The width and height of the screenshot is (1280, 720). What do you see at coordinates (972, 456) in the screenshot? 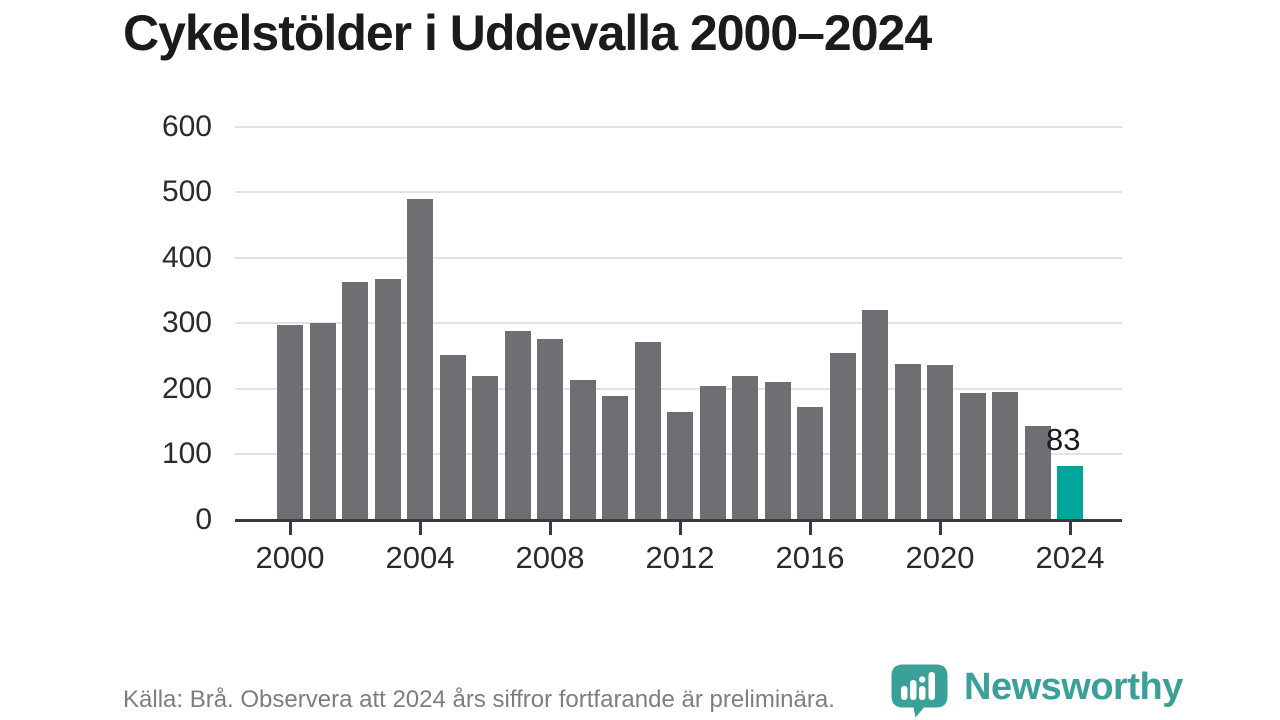
I see `bar-2021` at bounding box center [972, 456].